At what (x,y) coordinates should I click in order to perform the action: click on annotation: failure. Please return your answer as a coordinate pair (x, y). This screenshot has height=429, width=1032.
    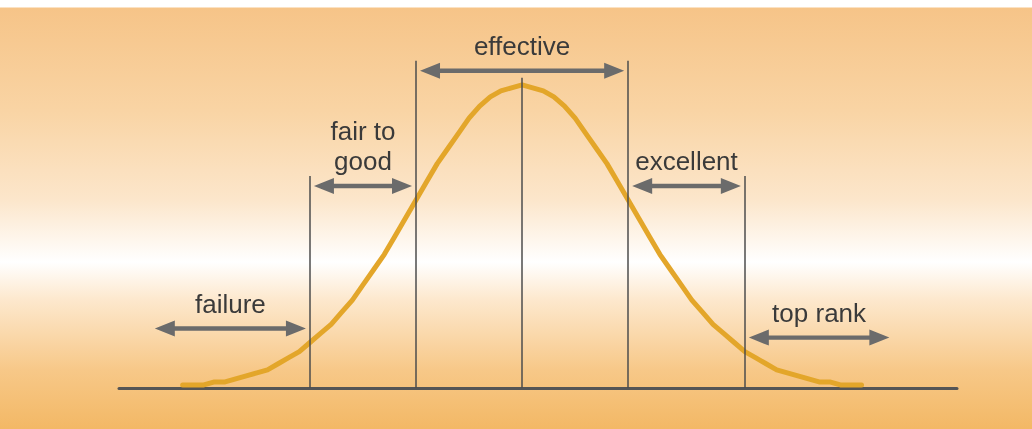
    Looking at the image, I should click on (230, 303).